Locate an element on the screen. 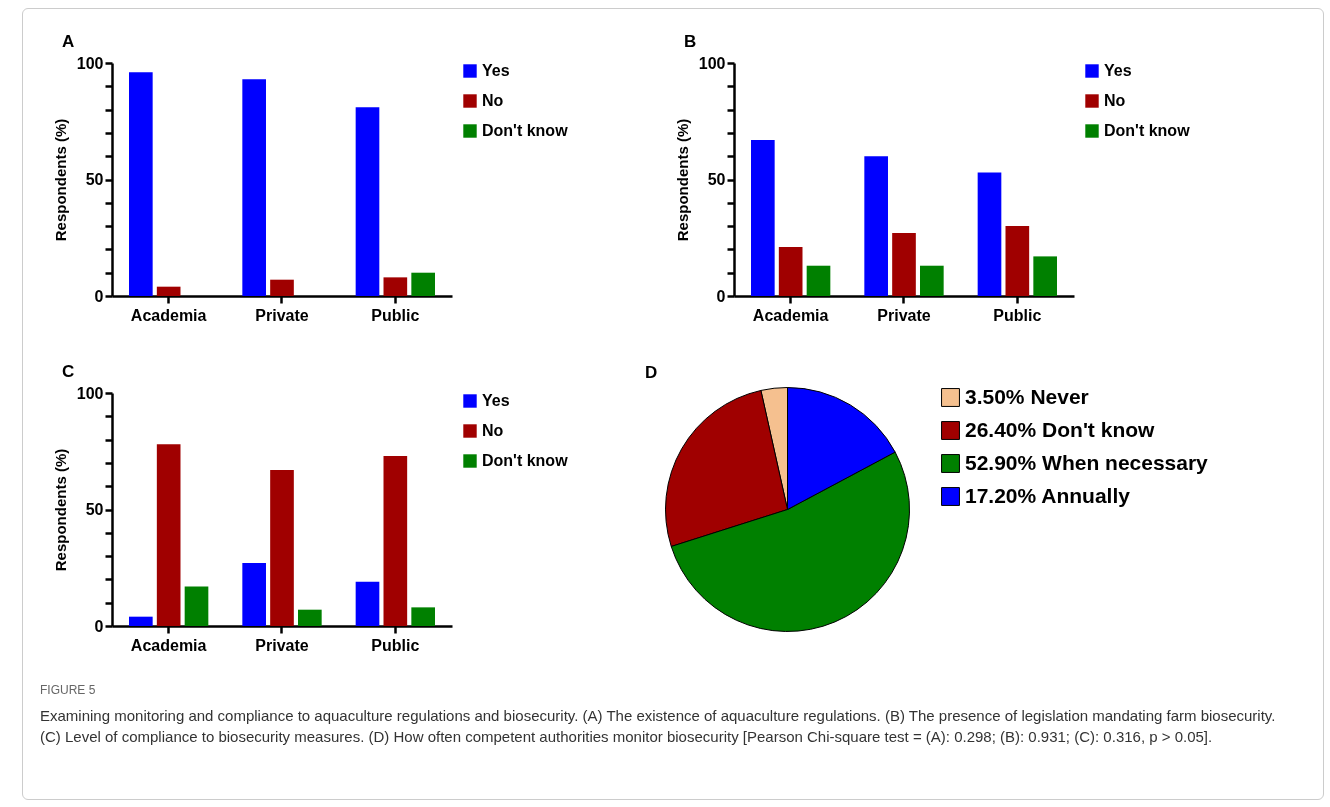 The width and height of the screenshot is (1330, 807). legend-label: 26.40% Don't know is located at coordinates (1060, 429).